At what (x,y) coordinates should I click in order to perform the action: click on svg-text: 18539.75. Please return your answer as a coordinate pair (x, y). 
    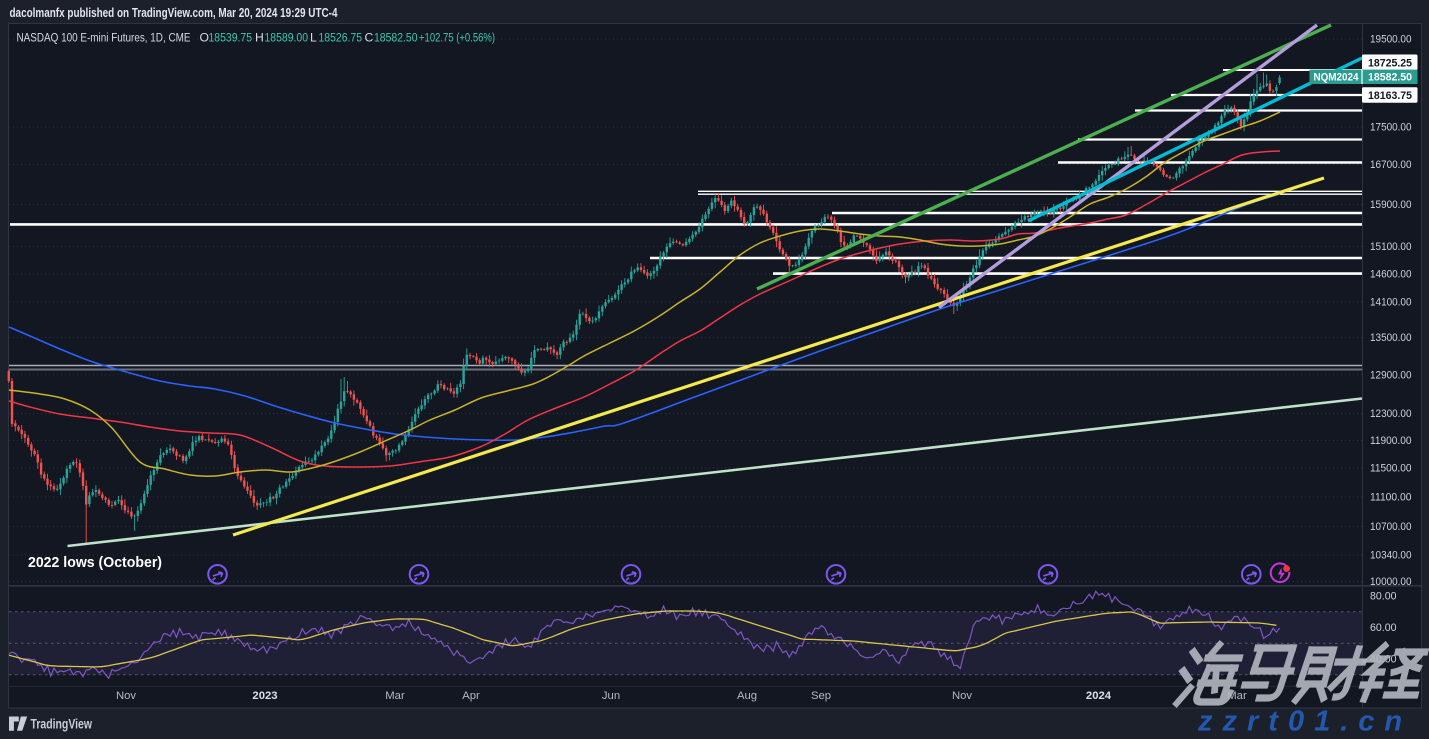
    Looking at the image, I should click on (231, 38).